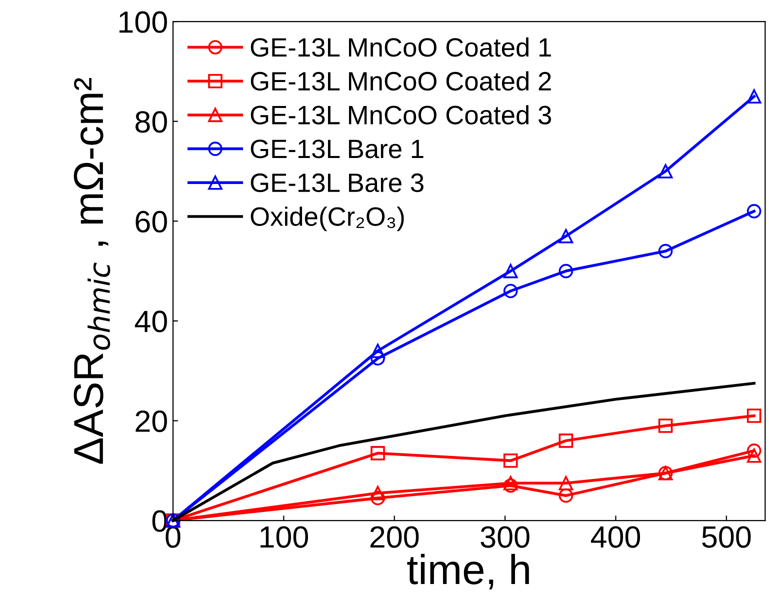  What do you see at coordinates (151, 421) in the screenshot?
I see `y-tick-label: 20` at bounding box center [151, 421].